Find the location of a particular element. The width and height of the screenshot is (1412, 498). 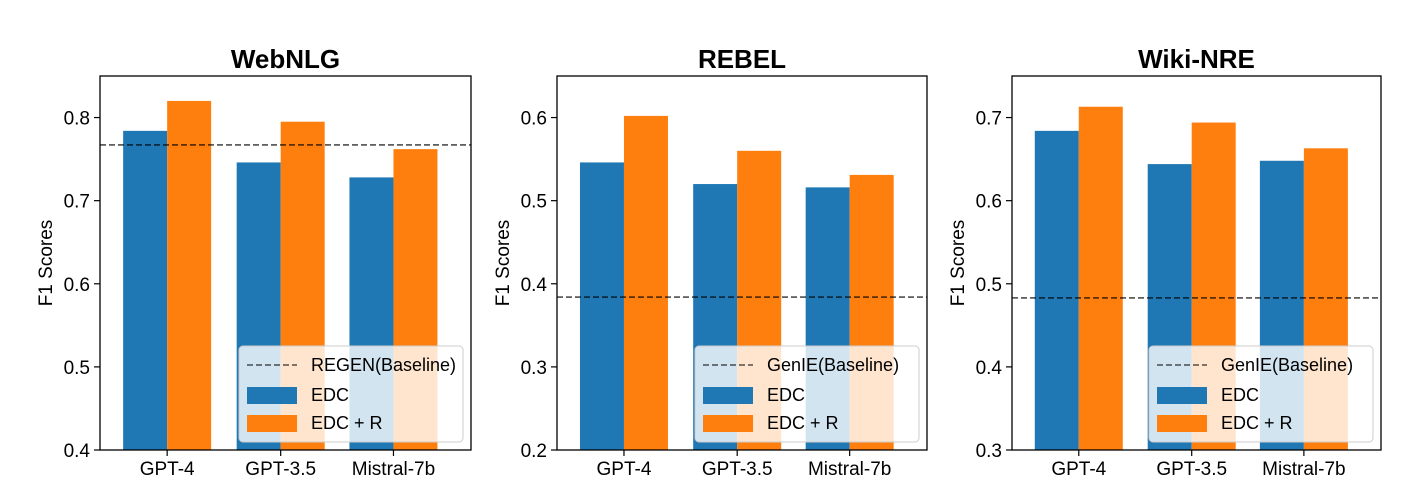

y-axis-label-webnlg: F1 Scores is located at coordinates (46, 263).